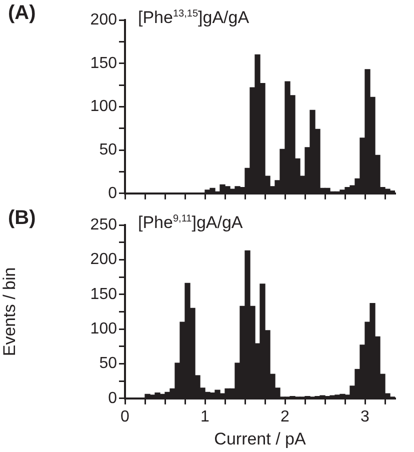 This screenshot has height=452, width=414. Describe the element at coordinates (205, 417) in the screenshot. I see `x-tick-label: 1` at that location.